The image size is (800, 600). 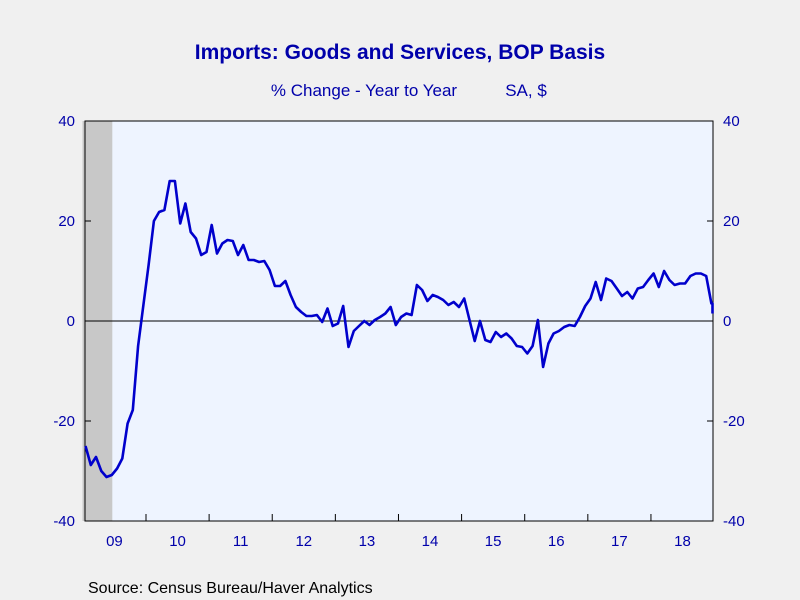 I want to click on y-tick-label-right: -40, so click(x=734, y=521).